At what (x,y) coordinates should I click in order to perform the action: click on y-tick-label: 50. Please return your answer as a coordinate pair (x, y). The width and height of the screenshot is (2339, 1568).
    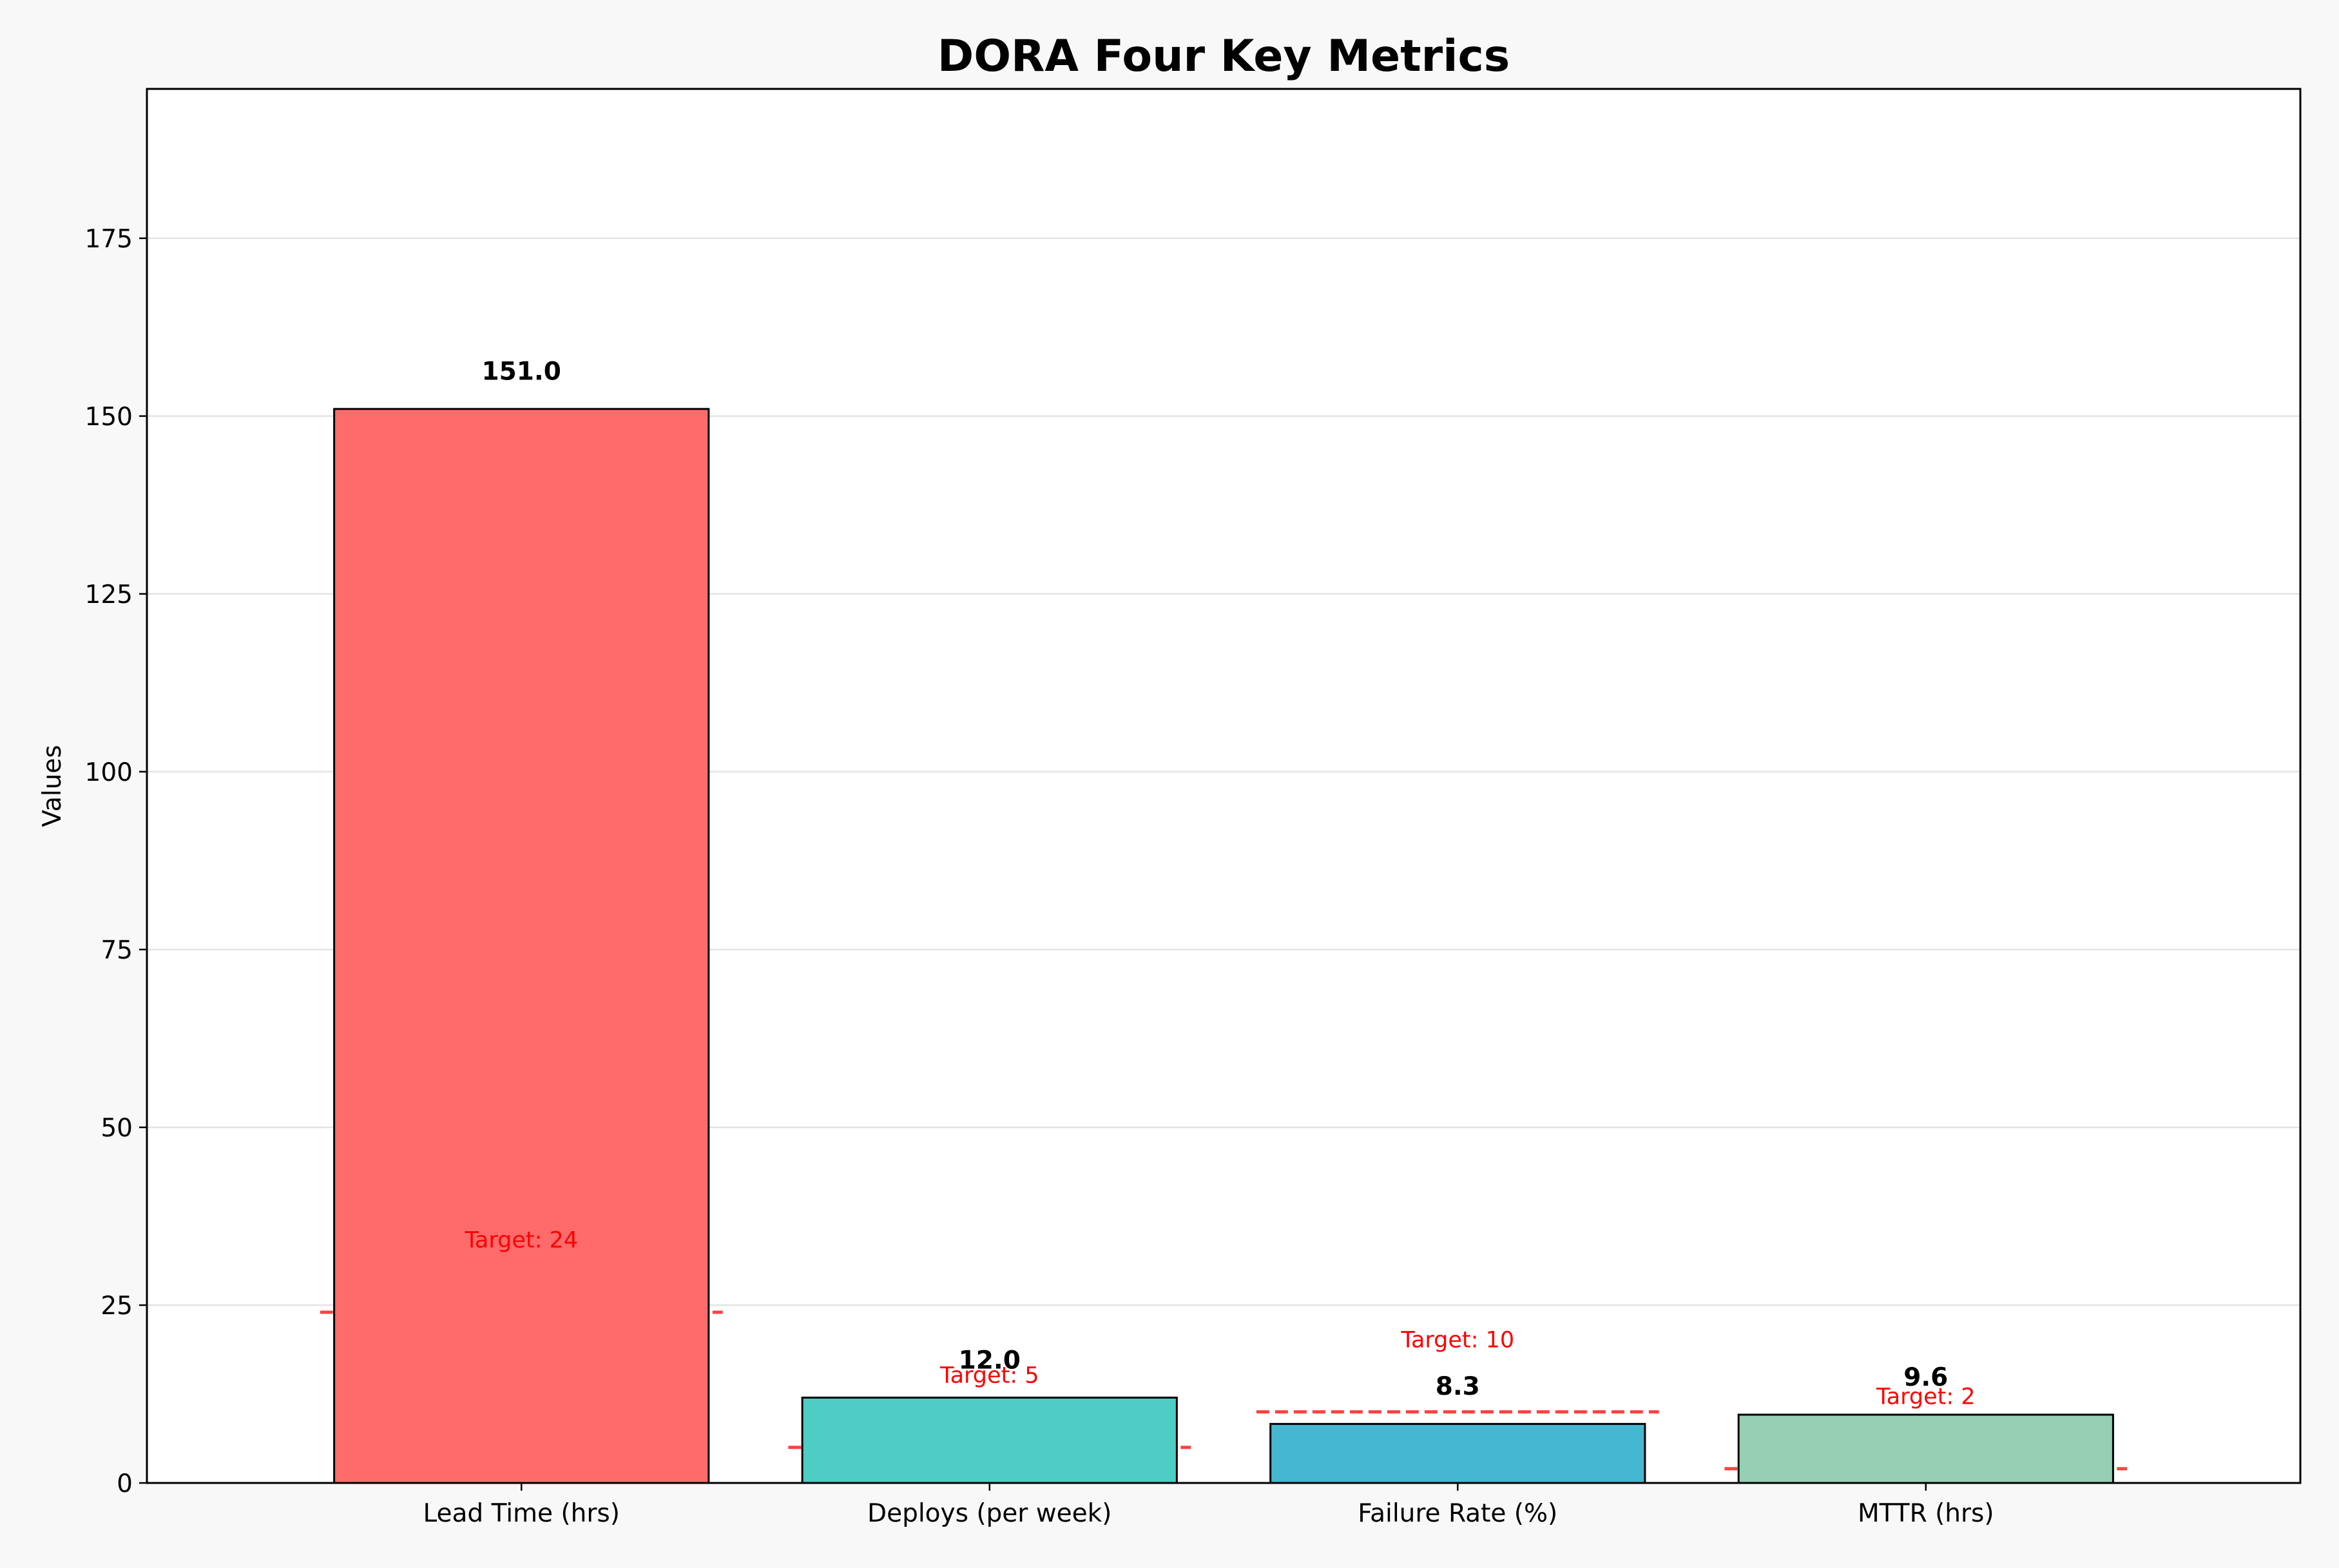
    Looking at the image, I should click on (117, 1129).